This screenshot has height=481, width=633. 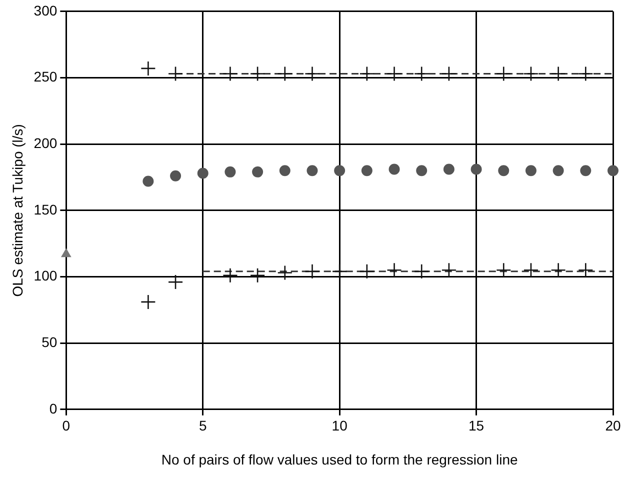 I want to click on y-tick-label: 200, so click(x=46, y=142).